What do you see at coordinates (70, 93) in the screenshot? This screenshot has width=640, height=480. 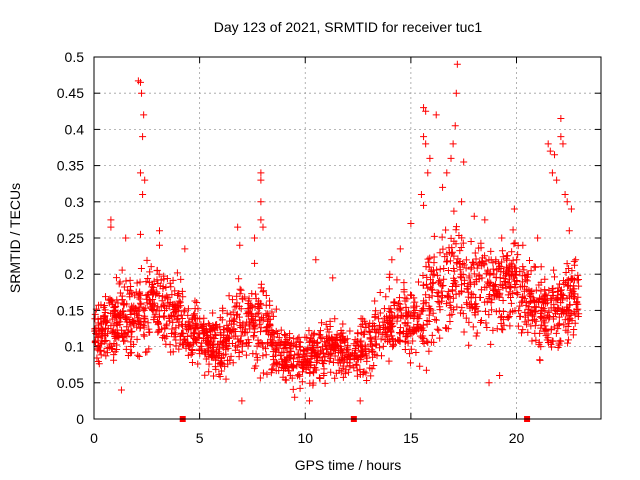 I see `y-tick-label: 0.45` at bounding box center [70, 93].